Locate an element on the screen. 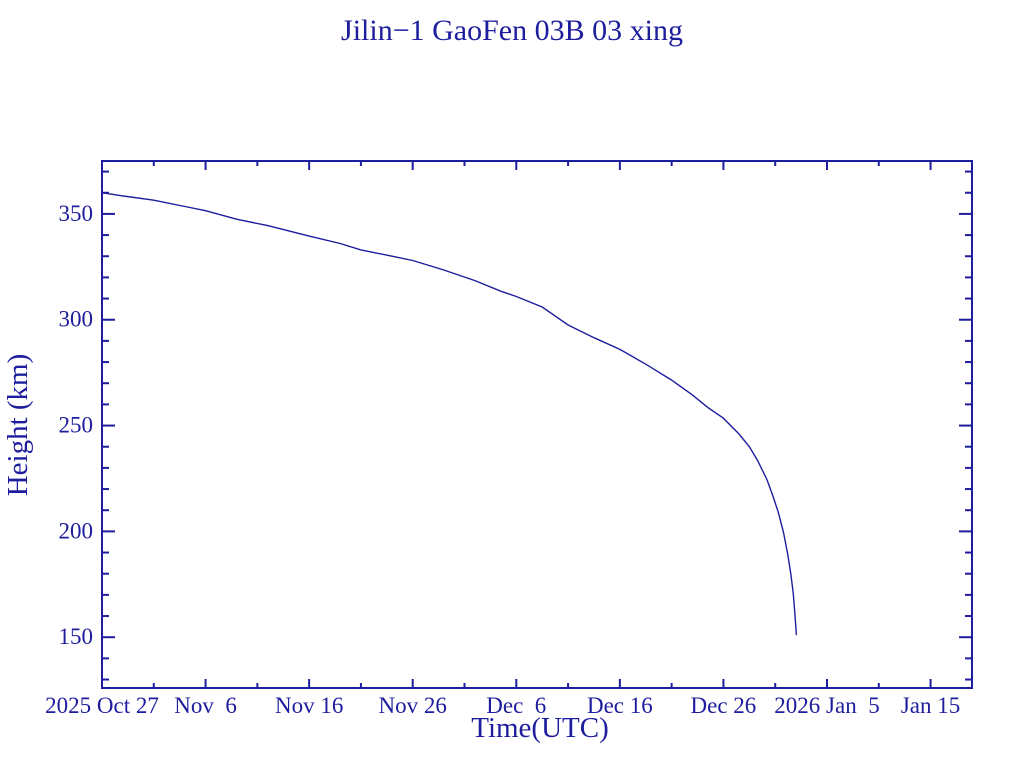 The width and height of the screenshot is (1024, 768). x-tick-label: Jan 15 is located at coordinates (930, 705).